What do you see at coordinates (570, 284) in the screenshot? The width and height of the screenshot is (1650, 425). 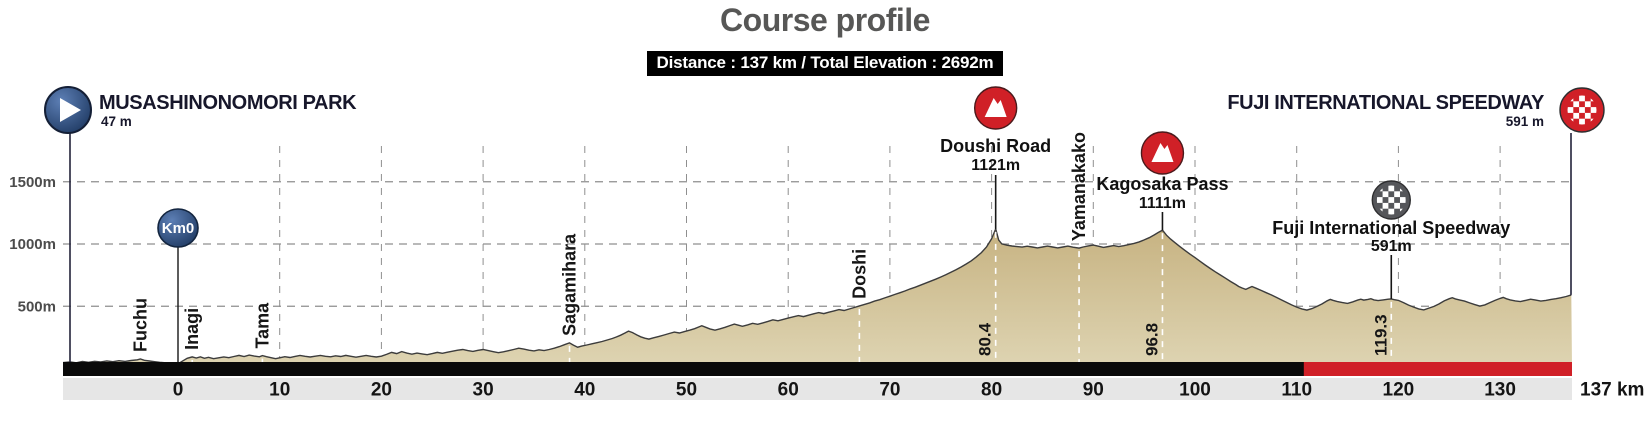 I see `town-label: Sagamihara` at bounding box center [570, 284].